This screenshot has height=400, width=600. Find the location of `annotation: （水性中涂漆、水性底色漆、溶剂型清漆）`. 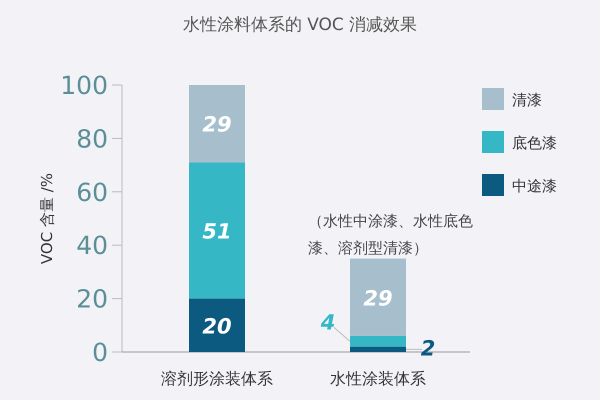

annotation: （水性中涂漆、水性底色漆、溶剂型清漆） is located at coordinates (391, 235).